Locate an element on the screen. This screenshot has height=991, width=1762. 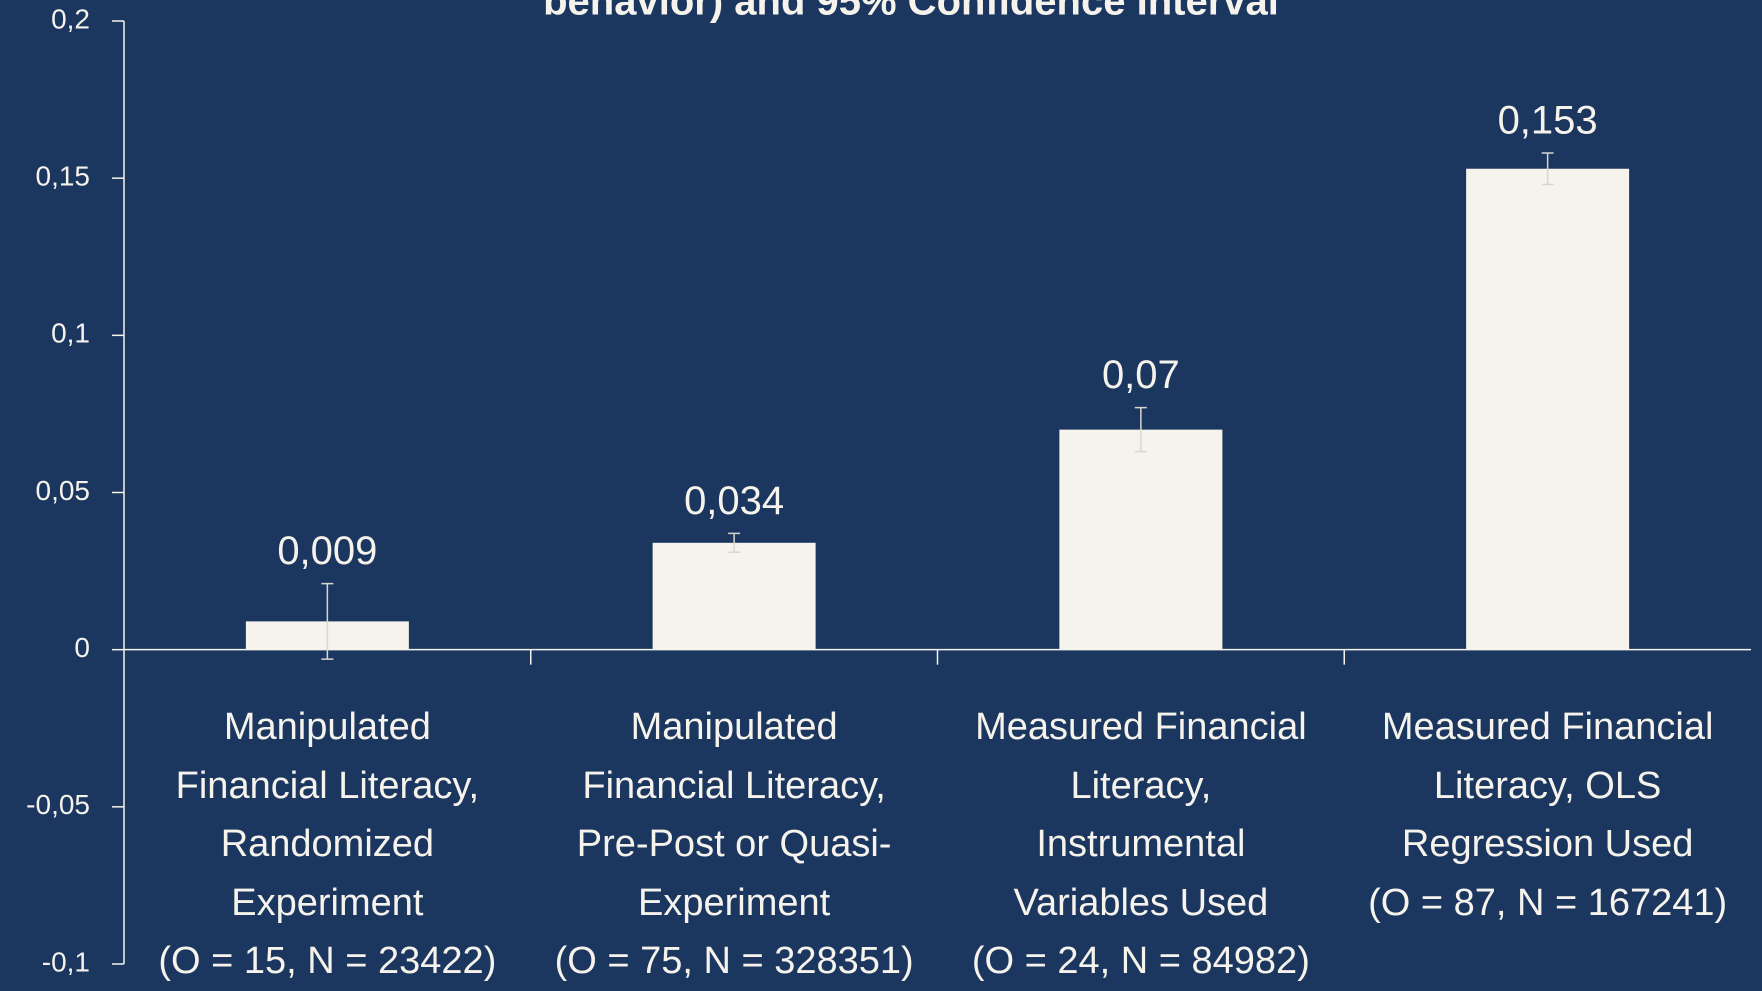
value-label: 0,009 is located at coordinates (327, 551).